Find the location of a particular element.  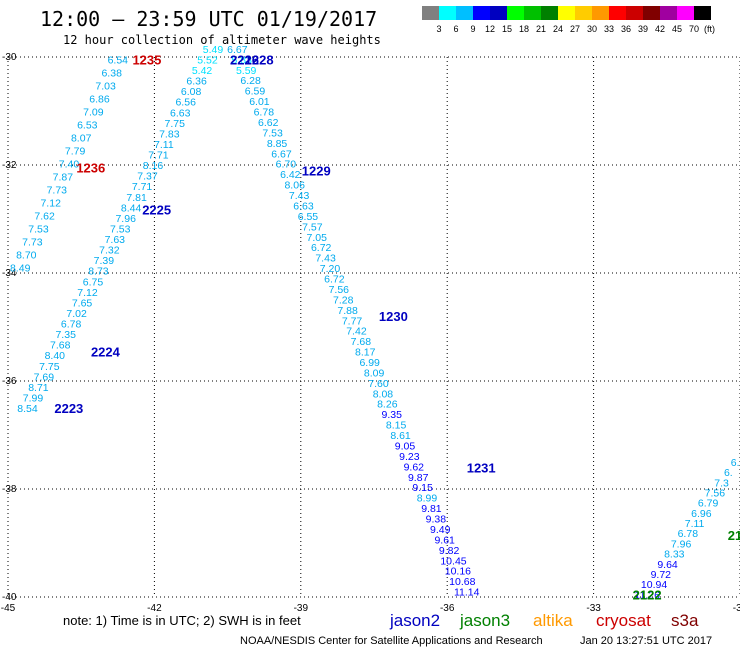

swh-value: 7.75 is located at coordinates (49, 367).